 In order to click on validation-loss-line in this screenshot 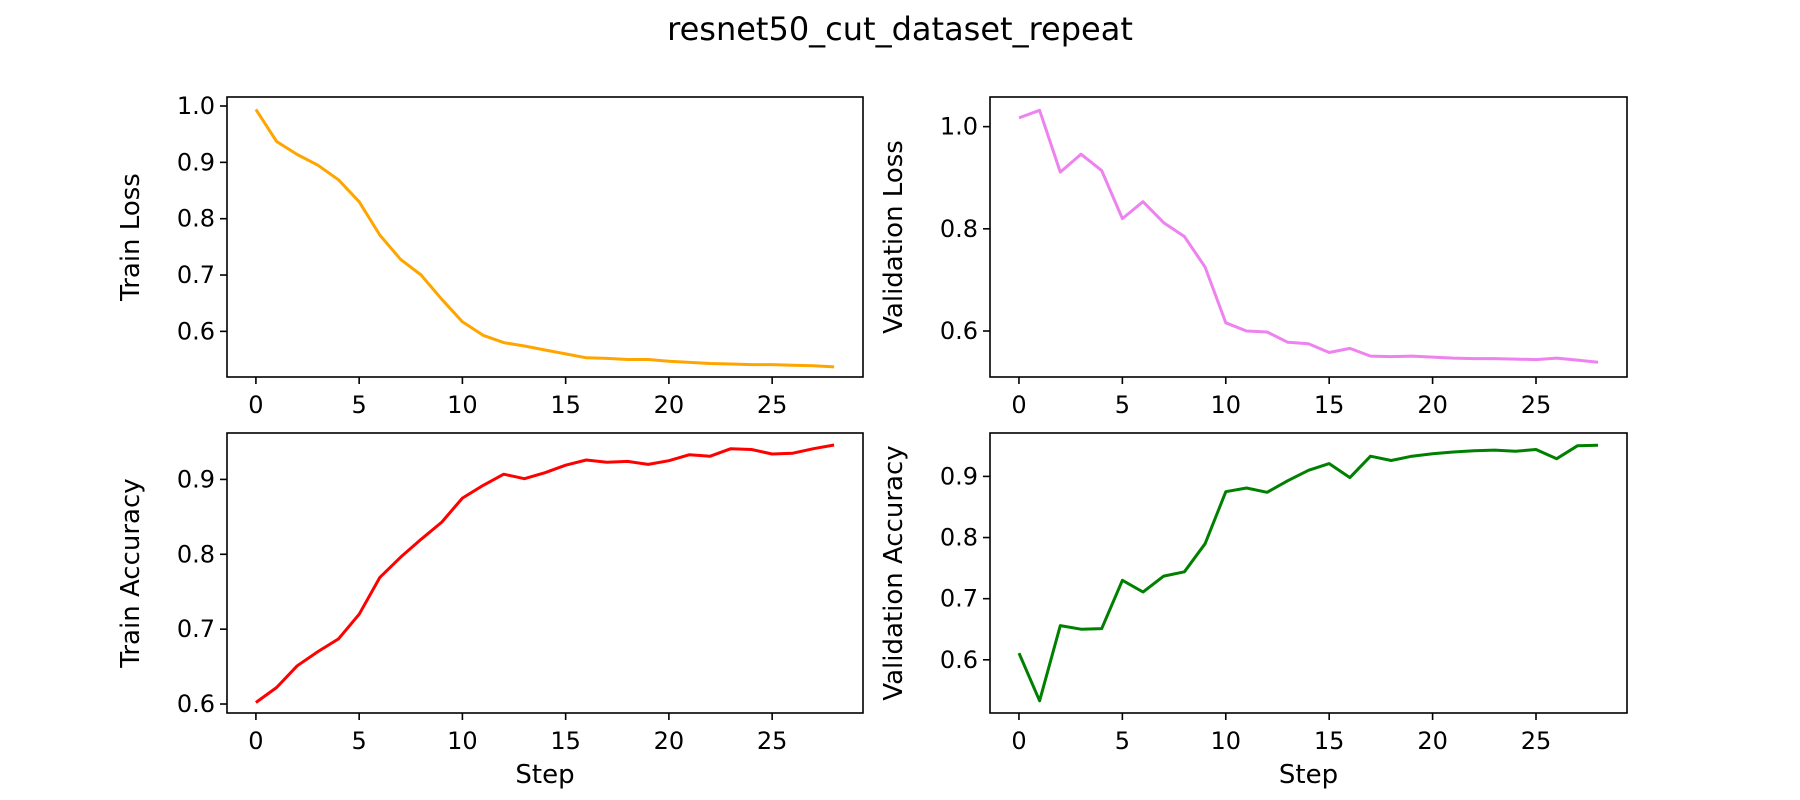, I will do `click(1308, 236)`.